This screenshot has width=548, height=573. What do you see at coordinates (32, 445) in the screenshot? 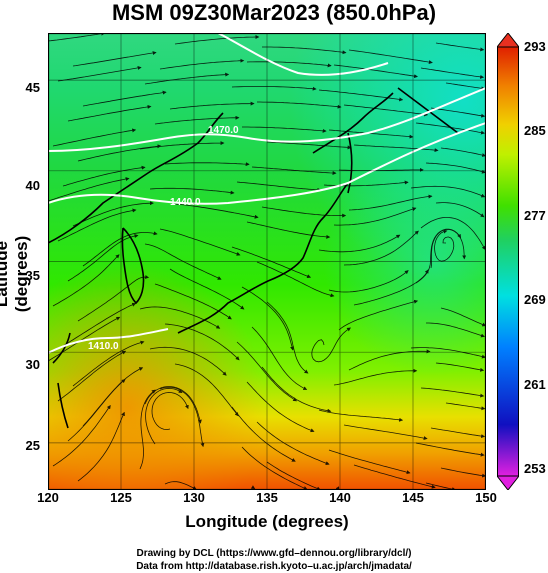
I see `y-tick-label: 25` at bounding box center [32, 445].